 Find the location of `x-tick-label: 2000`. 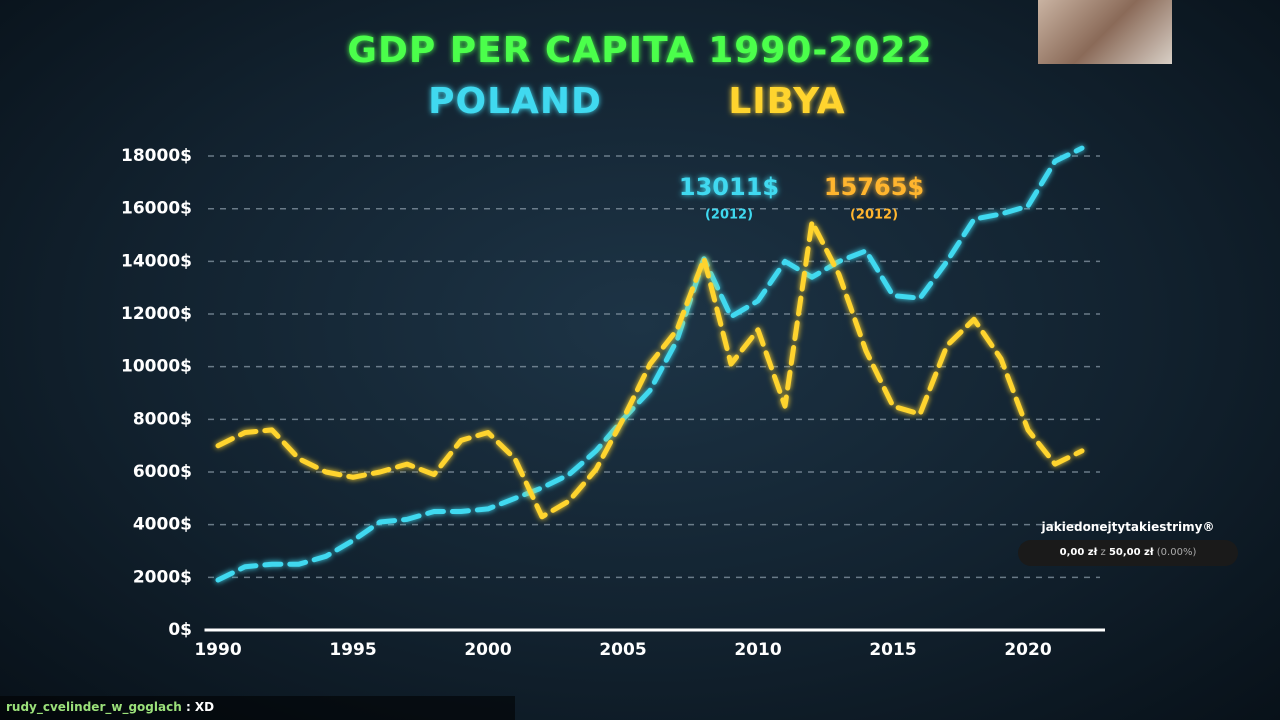

x-tick-label: 2000 is located at coordinates (487, 650).